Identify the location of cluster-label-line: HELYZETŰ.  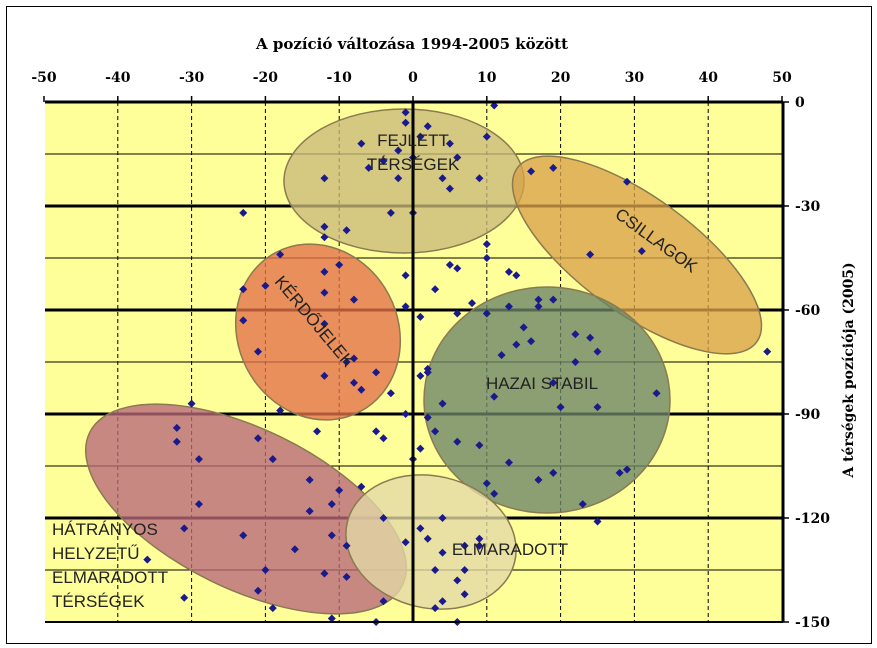
(96, 553).